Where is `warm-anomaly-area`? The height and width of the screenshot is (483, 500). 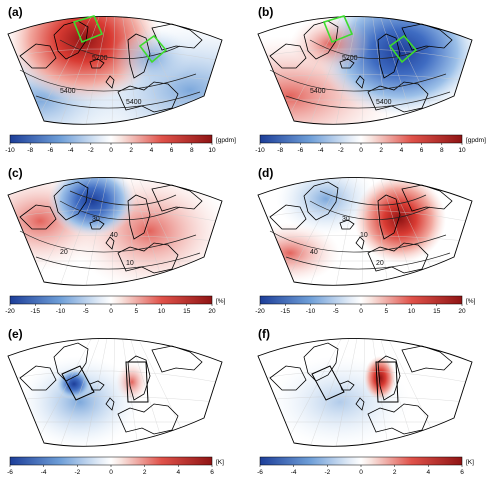
warm-anomaly-area is located at coordinates (132, 382).